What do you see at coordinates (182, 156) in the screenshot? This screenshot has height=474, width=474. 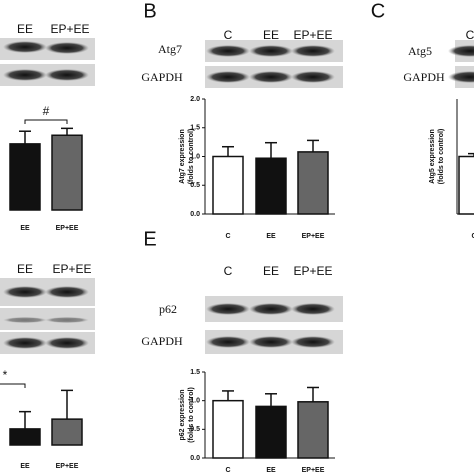 I see `y-axis-label: Atg7 expression` at bounding box center [182, 156].